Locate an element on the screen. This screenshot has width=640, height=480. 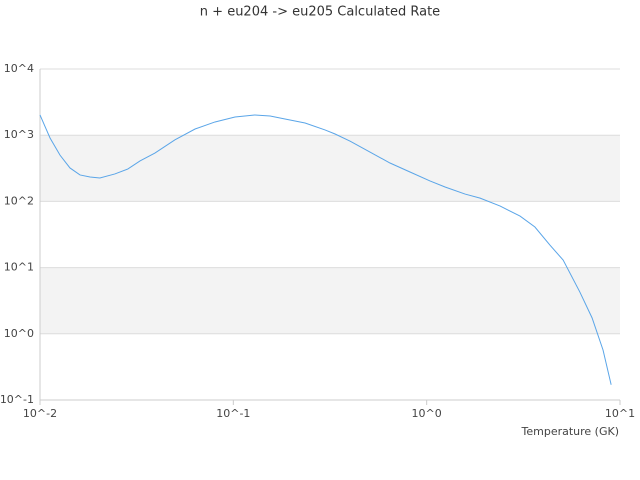
y-tick-label: 10^-1 is located at coordinates (17, 399).